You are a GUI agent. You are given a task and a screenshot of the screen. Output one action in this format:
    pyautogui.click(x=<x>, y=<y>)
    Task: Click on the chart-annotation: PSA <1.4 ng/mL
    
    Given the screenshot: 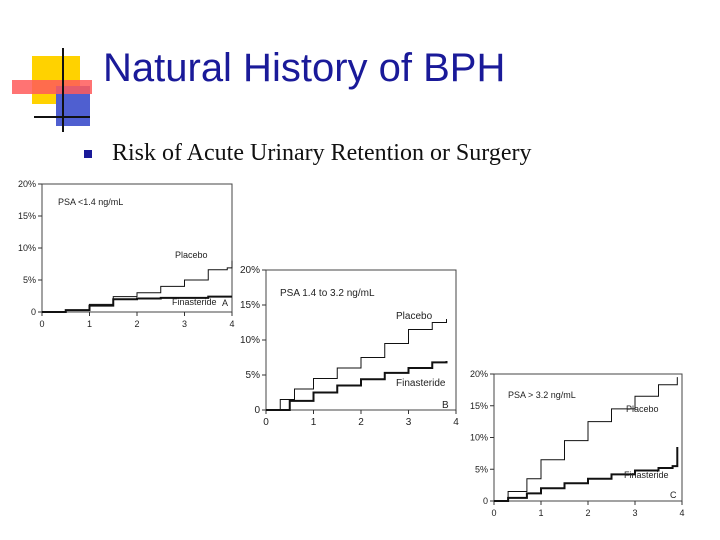 What is the action you would take?
    pyautogui.click(x=90, y=202)
    